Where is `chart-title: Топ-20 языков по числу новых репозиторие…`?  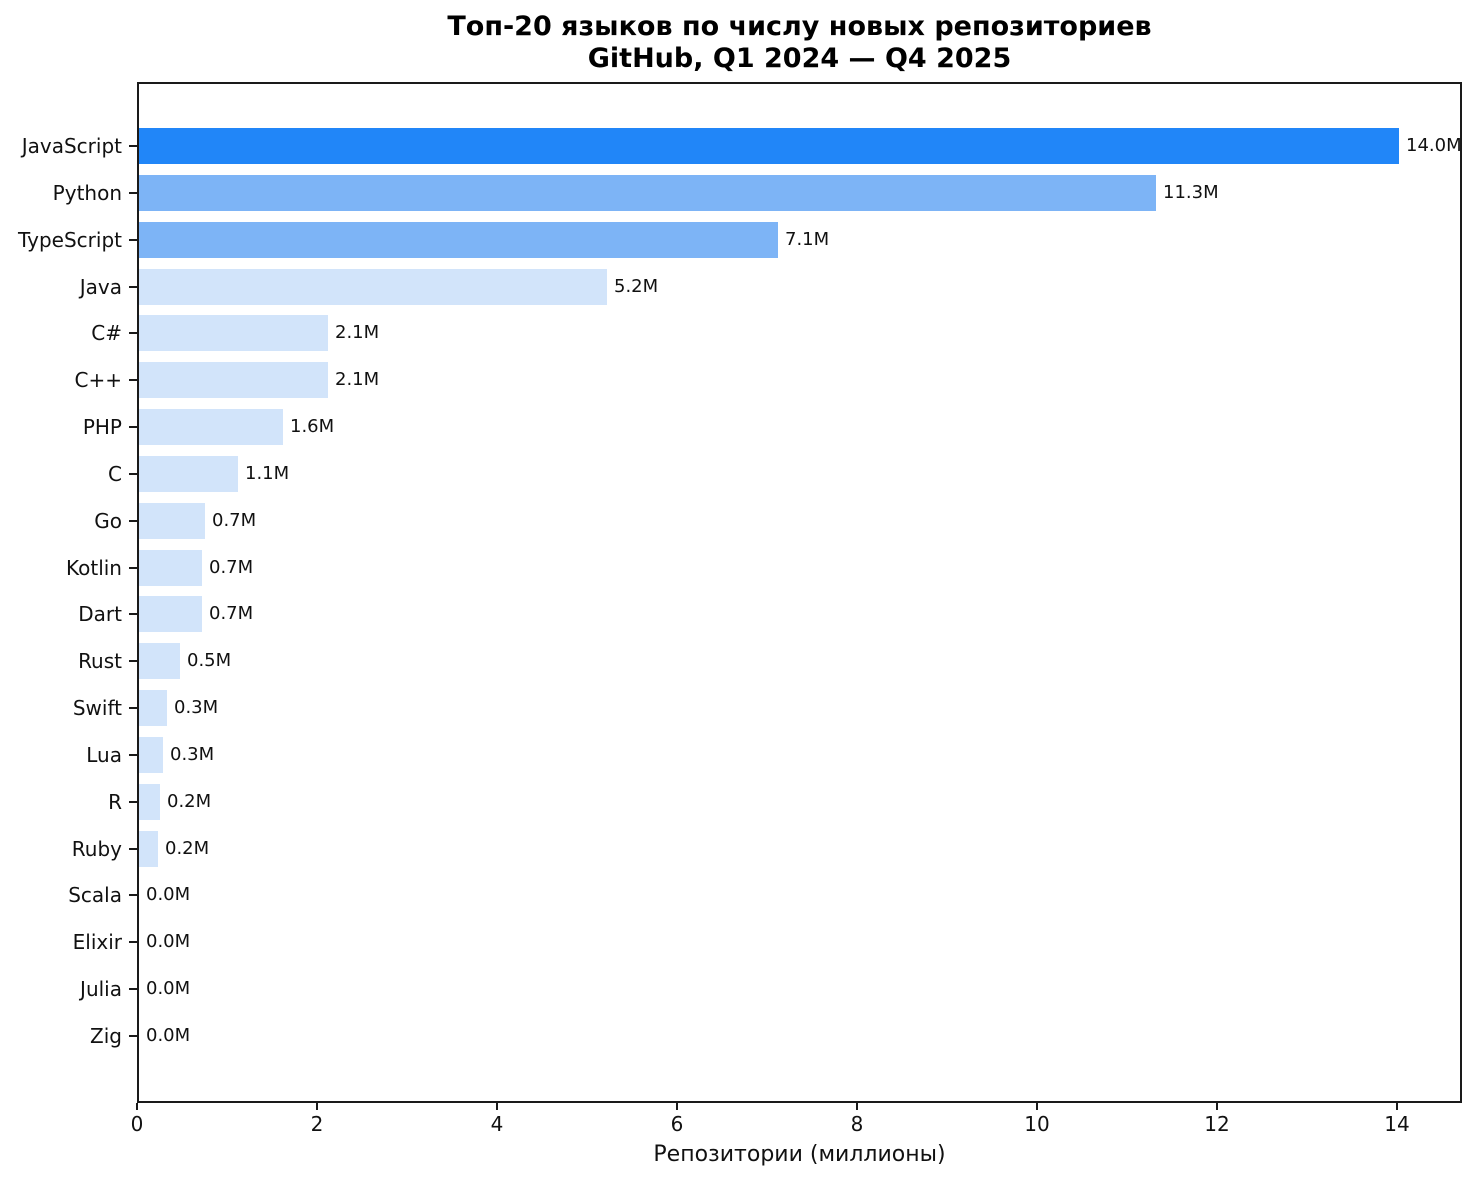 chart-title: Топ-20 языков по числу новых репозиторие… is located at coordinates (799, 43).